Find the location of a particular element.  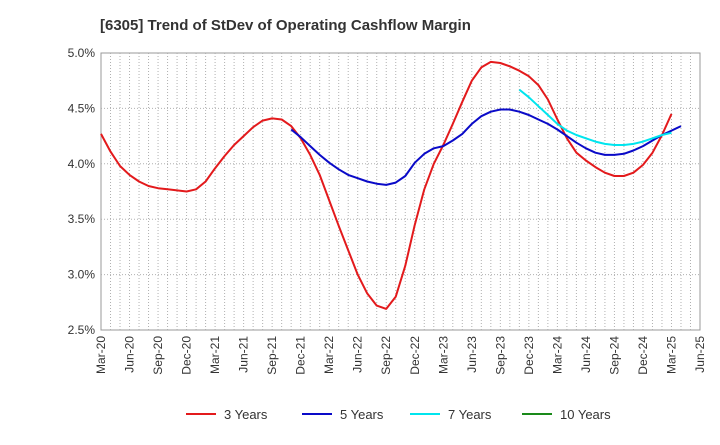

x-tick-label: Dec-21 is located at coordinates (301, 355).